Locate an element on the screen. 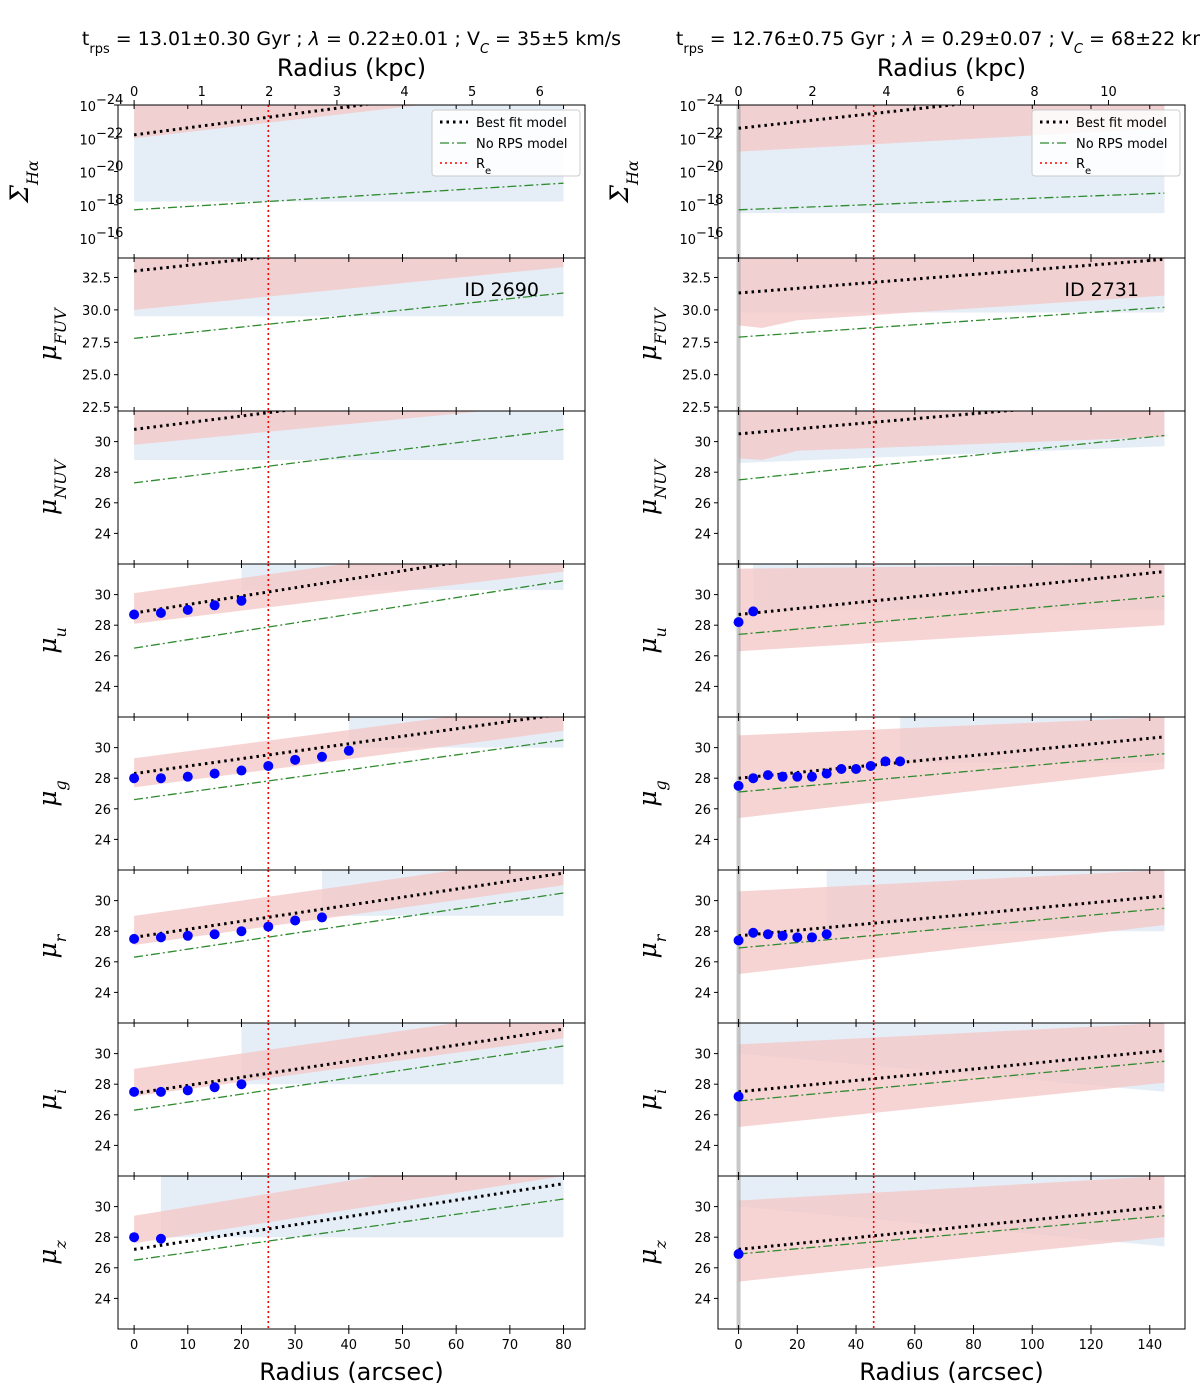  row-g: 24 26 28 30 μg is located at coordinates (909, 793).